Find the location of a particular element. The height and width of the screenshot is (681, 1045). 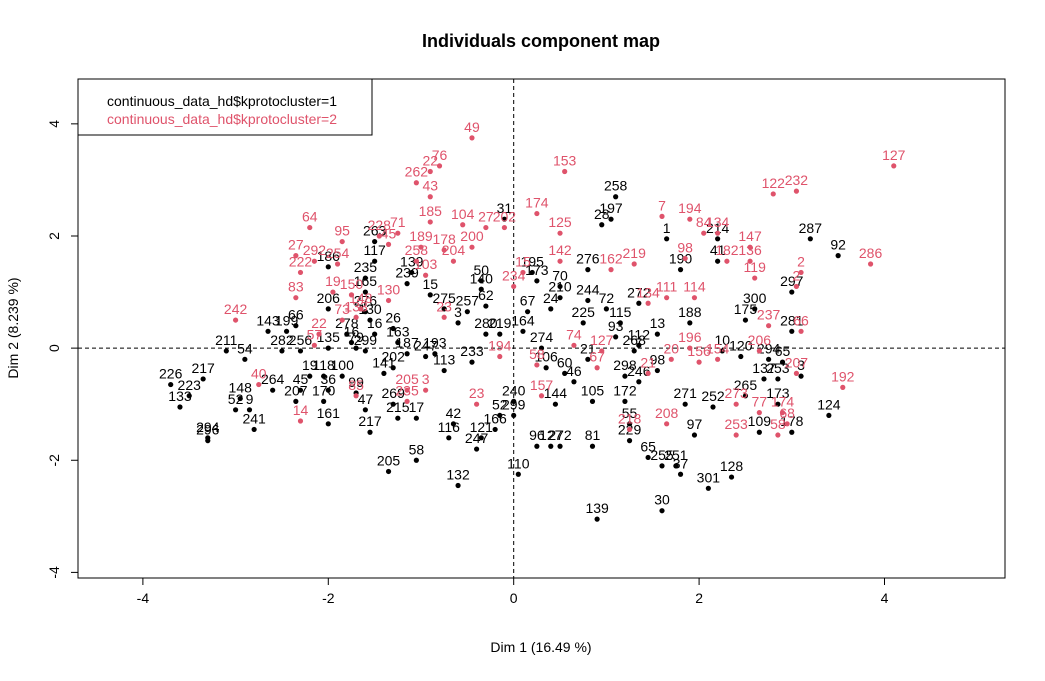

point-label: 142 is located at coordinates (560, 250).